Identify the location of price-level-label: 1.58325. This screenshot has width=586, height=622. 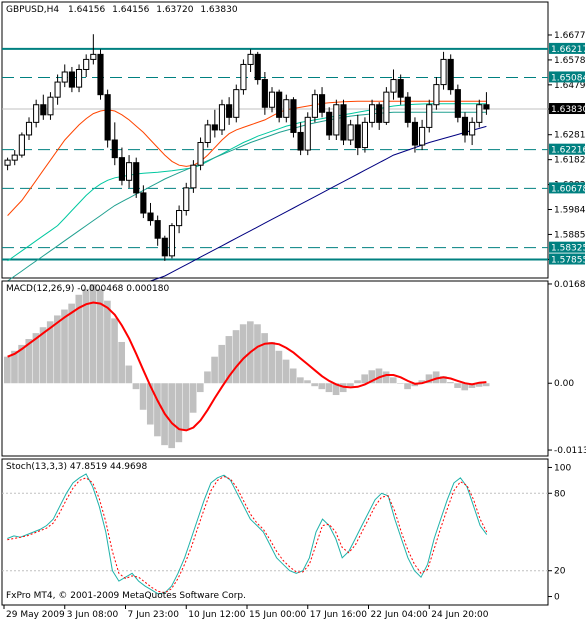
(568, 249).